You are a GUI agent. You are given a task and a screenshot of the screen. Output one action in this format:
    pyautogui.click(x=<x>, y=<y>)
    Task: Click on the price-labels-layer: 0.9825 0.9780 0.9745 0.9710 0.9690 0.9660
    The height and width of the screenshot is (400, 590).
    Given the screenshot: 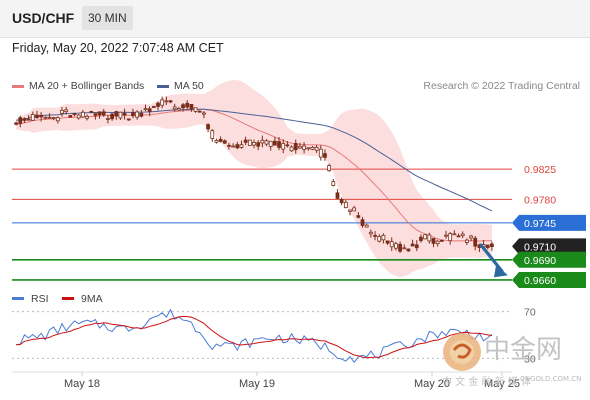 What is the action you would take?
    pyautogui.click(x=549, y=226)
    